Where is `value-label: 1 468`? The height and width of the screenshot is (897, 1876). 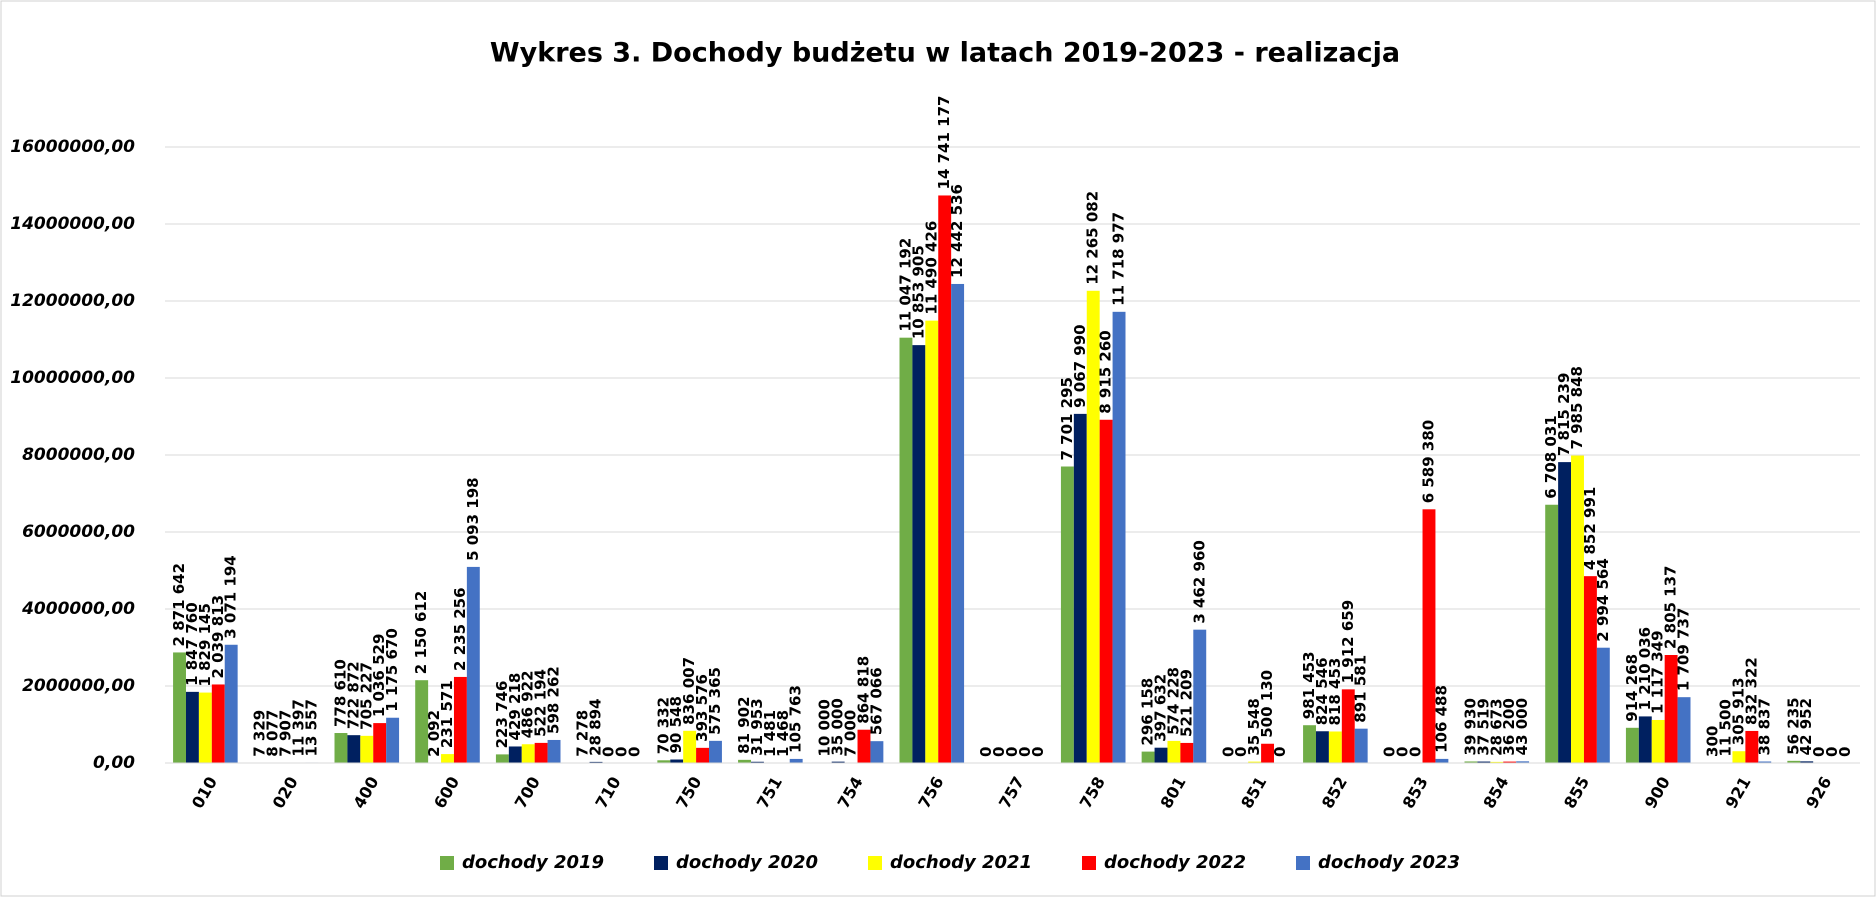
value-label: 1 468 is located at coordinates (783, 733).